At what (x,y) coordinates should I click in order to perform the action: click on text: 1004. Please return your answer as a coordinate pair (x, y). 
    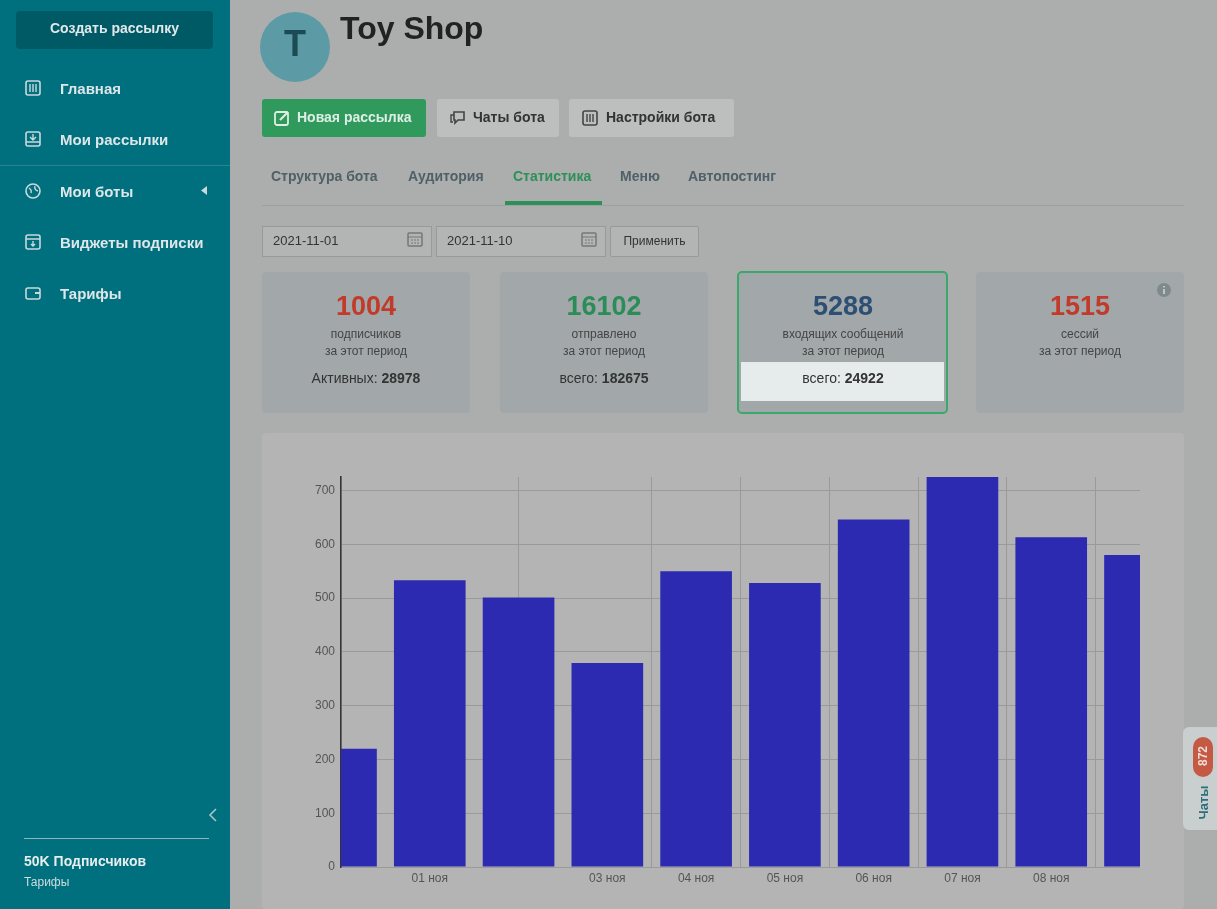
    Looking at the image, I should click on (366, 306).